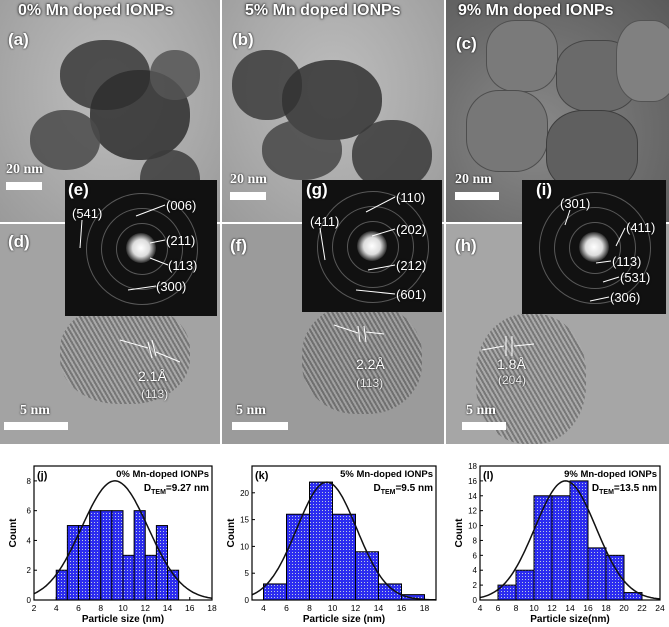 Image resolution: width=669 pixels, height=627 pixels. I want to click on y-tick-label: 18, so click(472, 466).